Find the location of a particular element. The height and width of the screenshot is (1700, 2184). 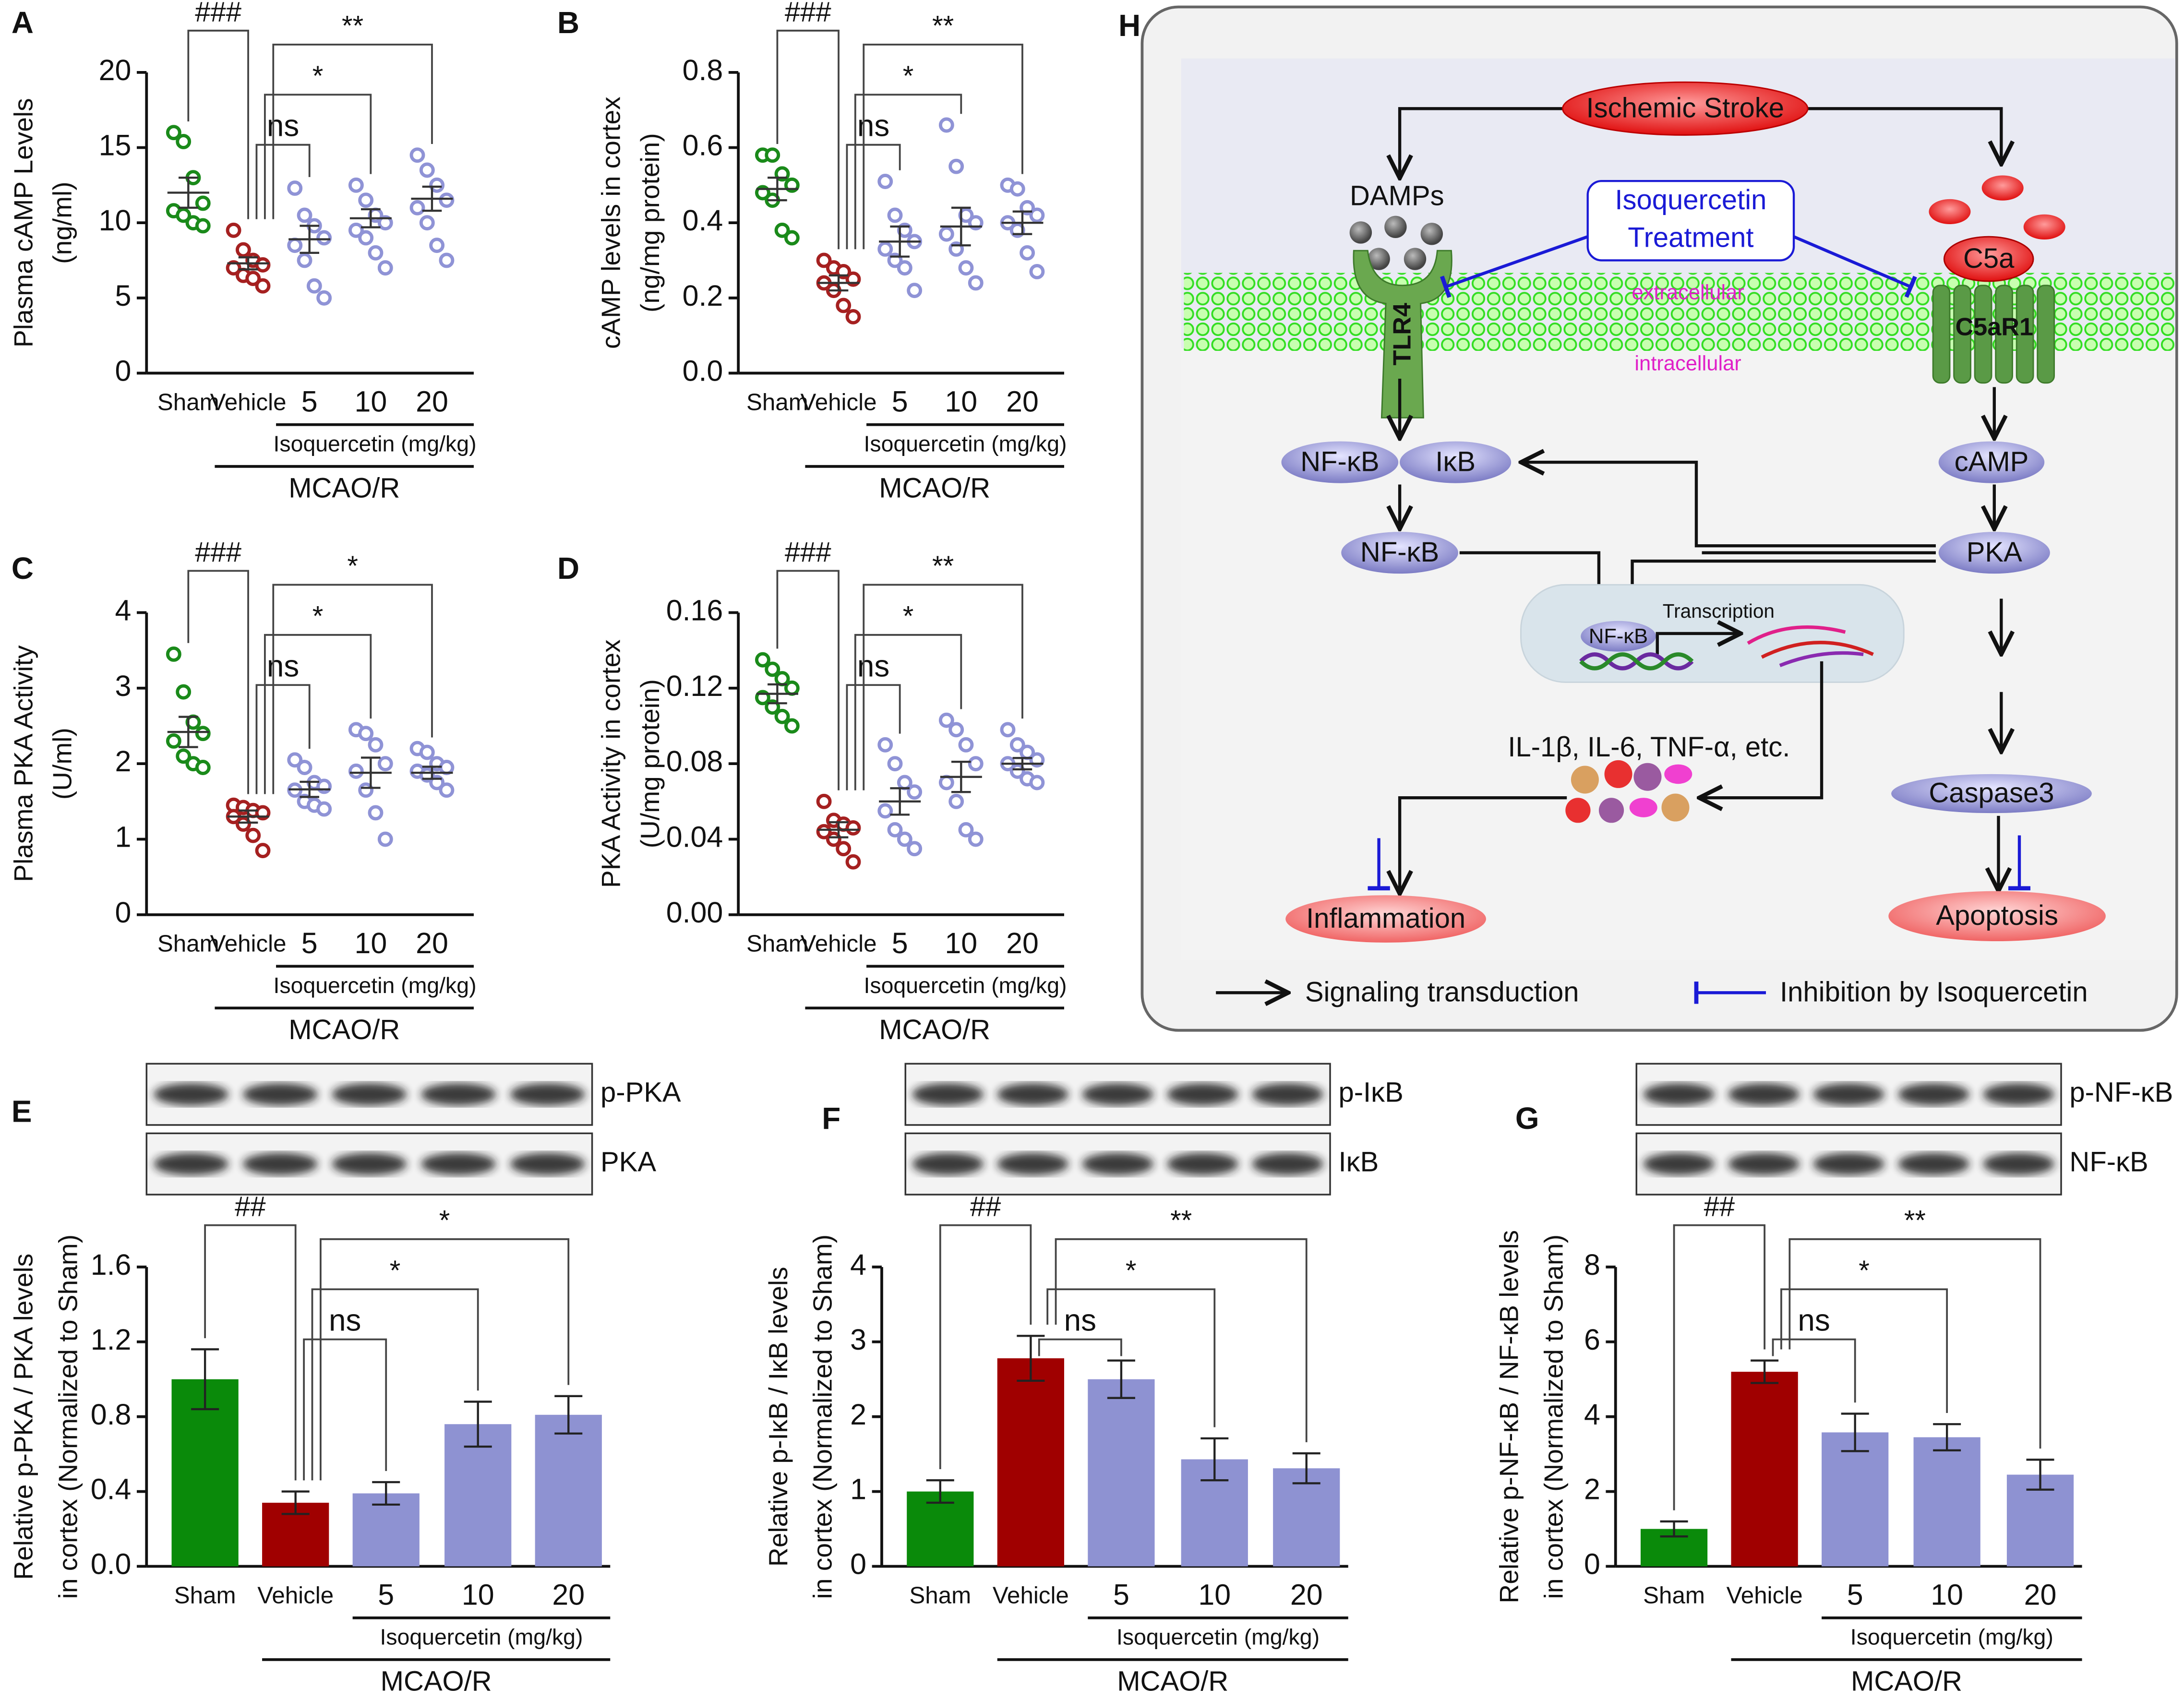

y-axis-label: (ng/mg protein) is located at coordinates (650, 222).